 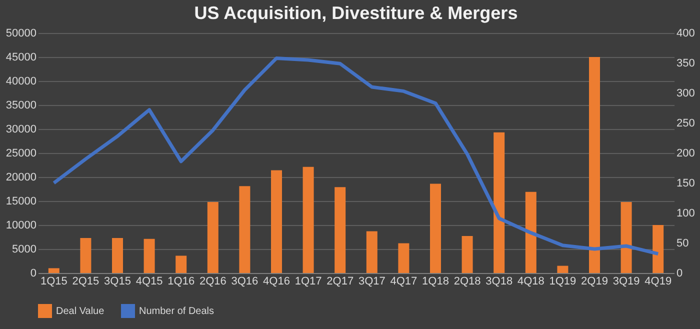 I want to click on x-tick-label: 3Q15, so click(x=117, y=282).